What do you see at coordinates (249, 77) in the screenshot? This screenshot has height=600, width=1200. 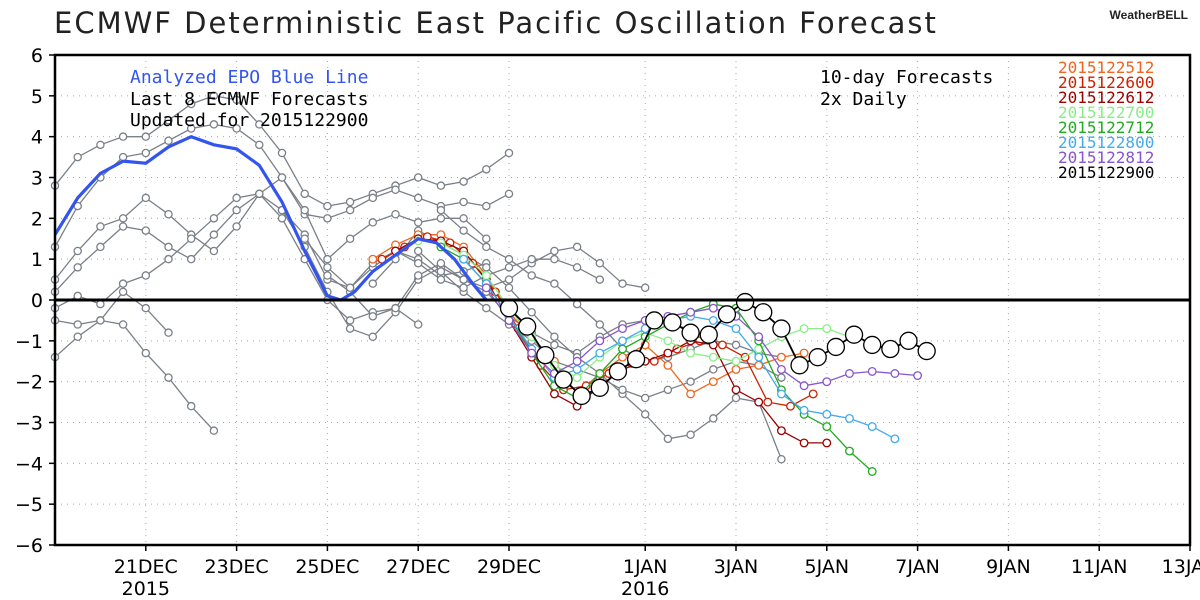 I see `note-analyzed: Analyzed EPO Blue Line` at bounding box center [249, 77].